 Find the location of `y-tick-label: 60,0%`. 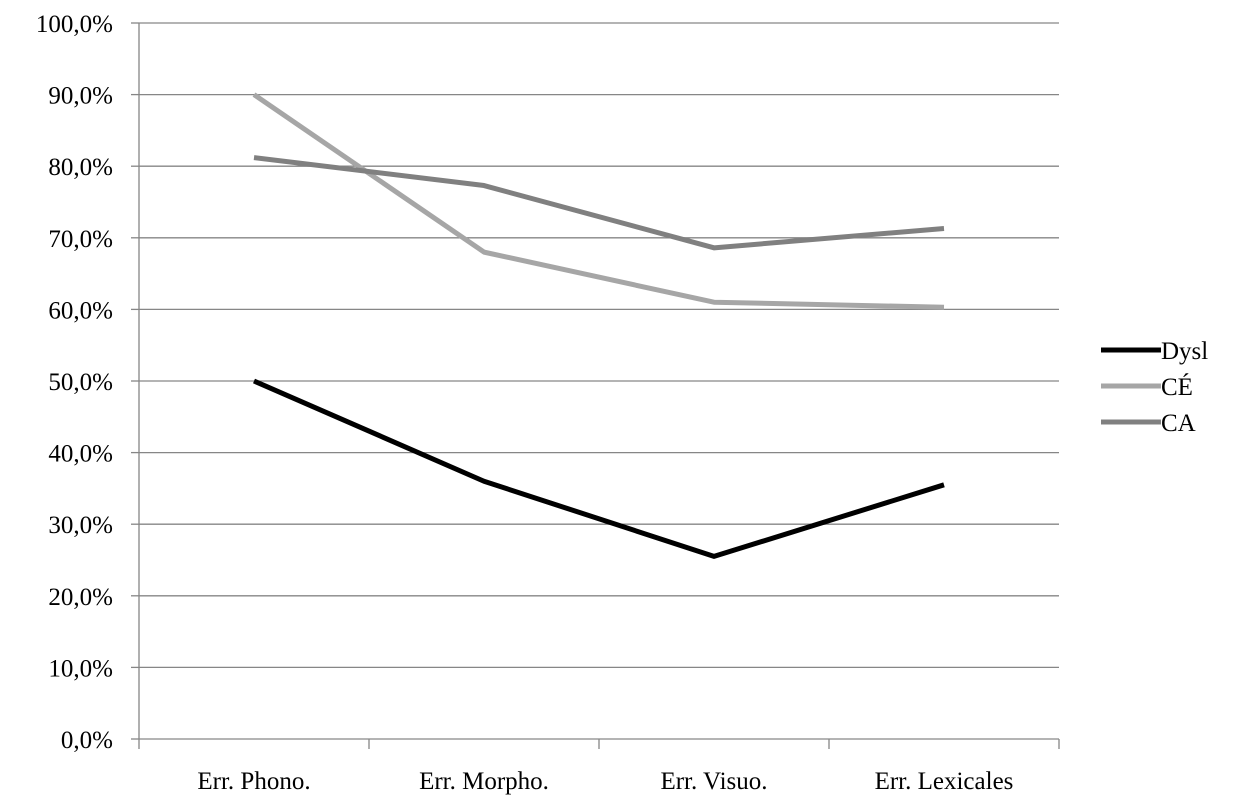

y-tick-label: 60,0% is located at coordinates (80, 310).